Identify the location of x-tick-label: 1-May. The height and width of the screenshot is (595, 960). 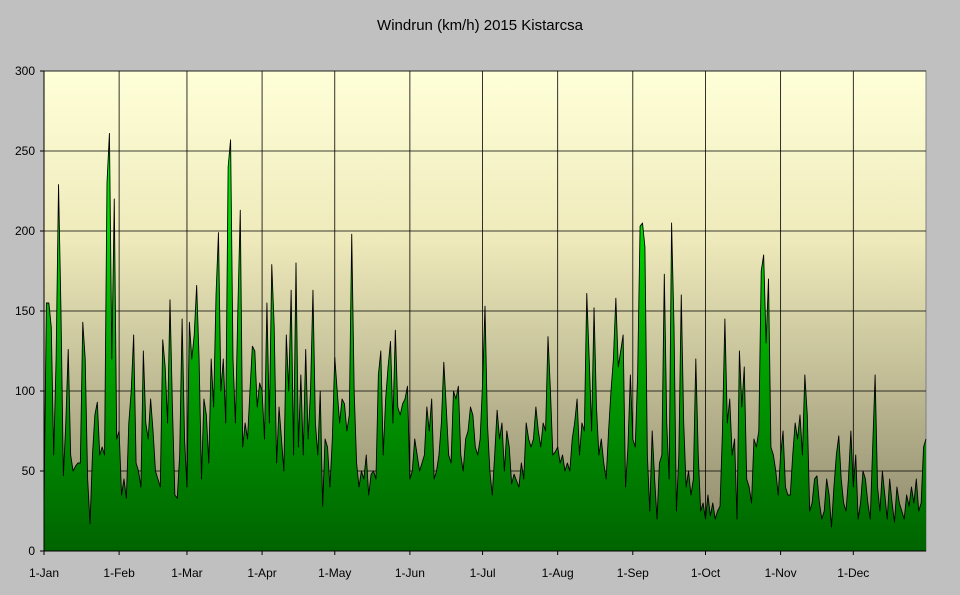
(334, 573).